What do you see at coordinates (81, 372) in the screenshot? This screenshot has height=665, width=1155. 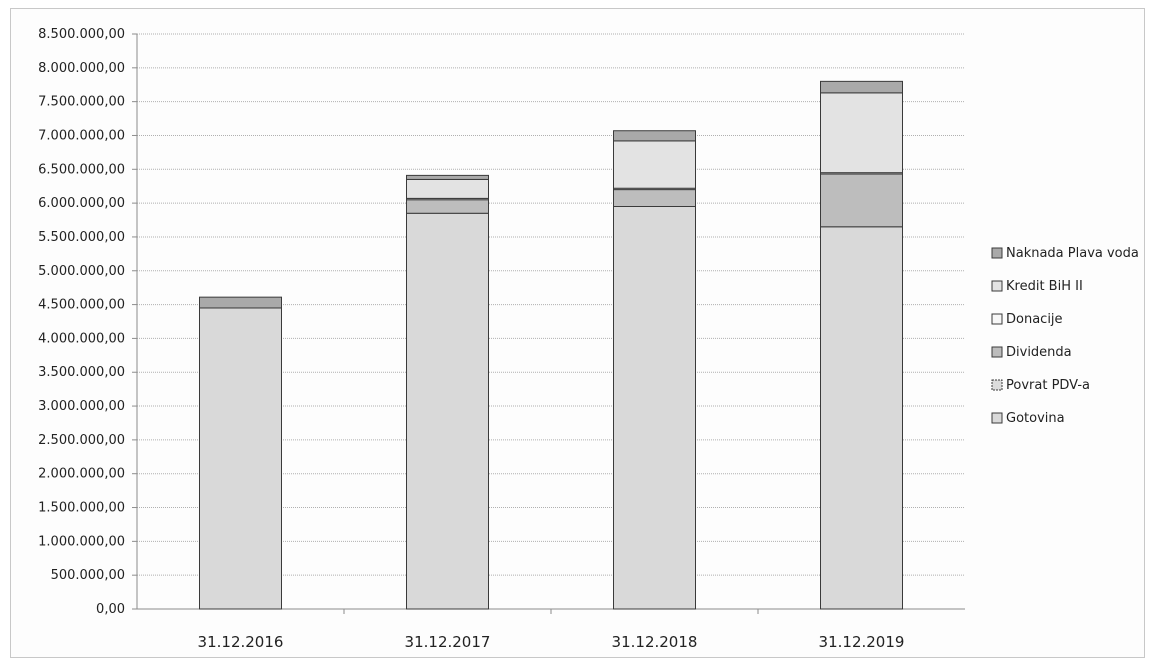 I see `y-tick-label: 3.500.000,00` at bounding box center [81, 372].